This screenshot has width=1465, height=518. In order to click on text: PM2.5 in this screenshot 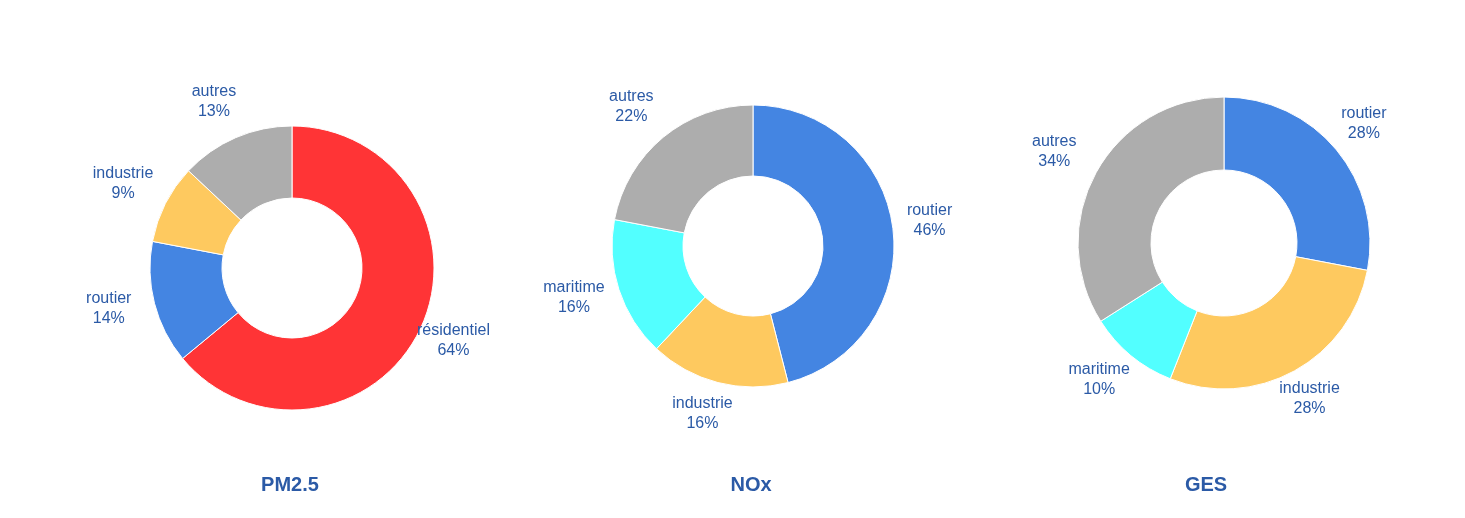, I will do `click(290, 484)`.